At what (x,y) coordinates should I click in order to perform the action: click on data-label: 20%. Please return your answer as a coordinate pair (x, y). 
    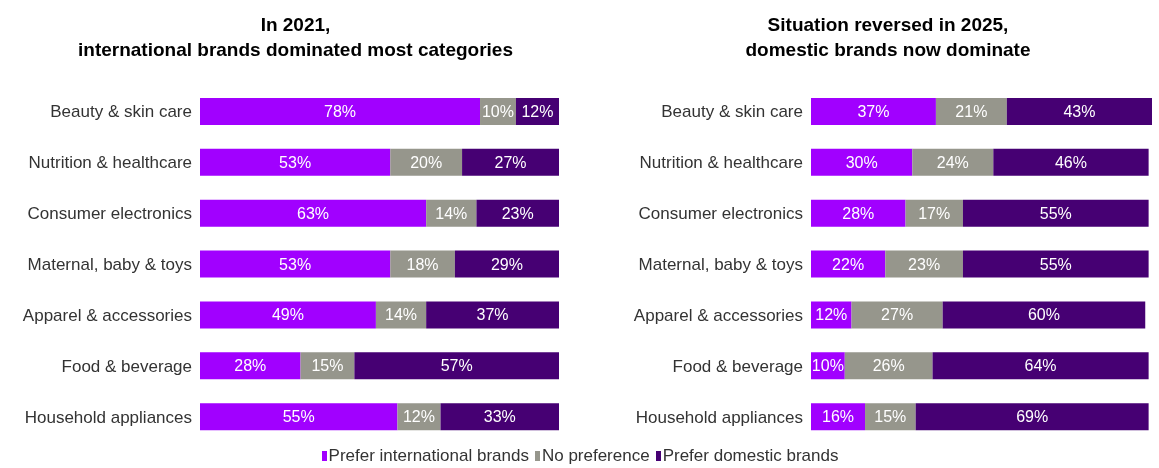
    Looking at the image, I should click on (426, 162).